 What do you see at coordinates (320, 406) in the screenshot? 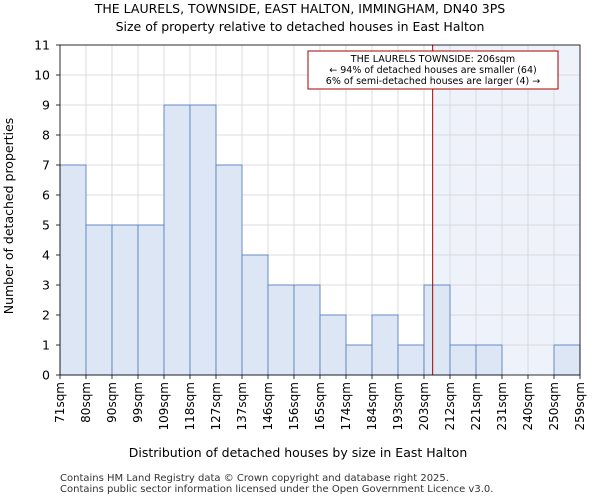
I see `x-tick-label: 165sqm` at bounding box center [320, 406].